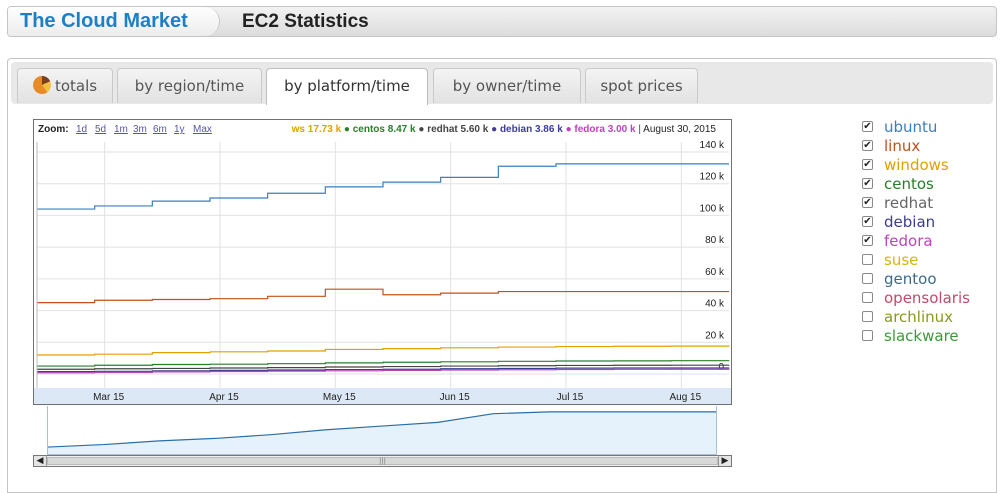 The image size is (1002, 493). Describe the element at coordinates (927, 298) in the screenshot. I see `legend-label-opensolaris: opensolaris` at that location.